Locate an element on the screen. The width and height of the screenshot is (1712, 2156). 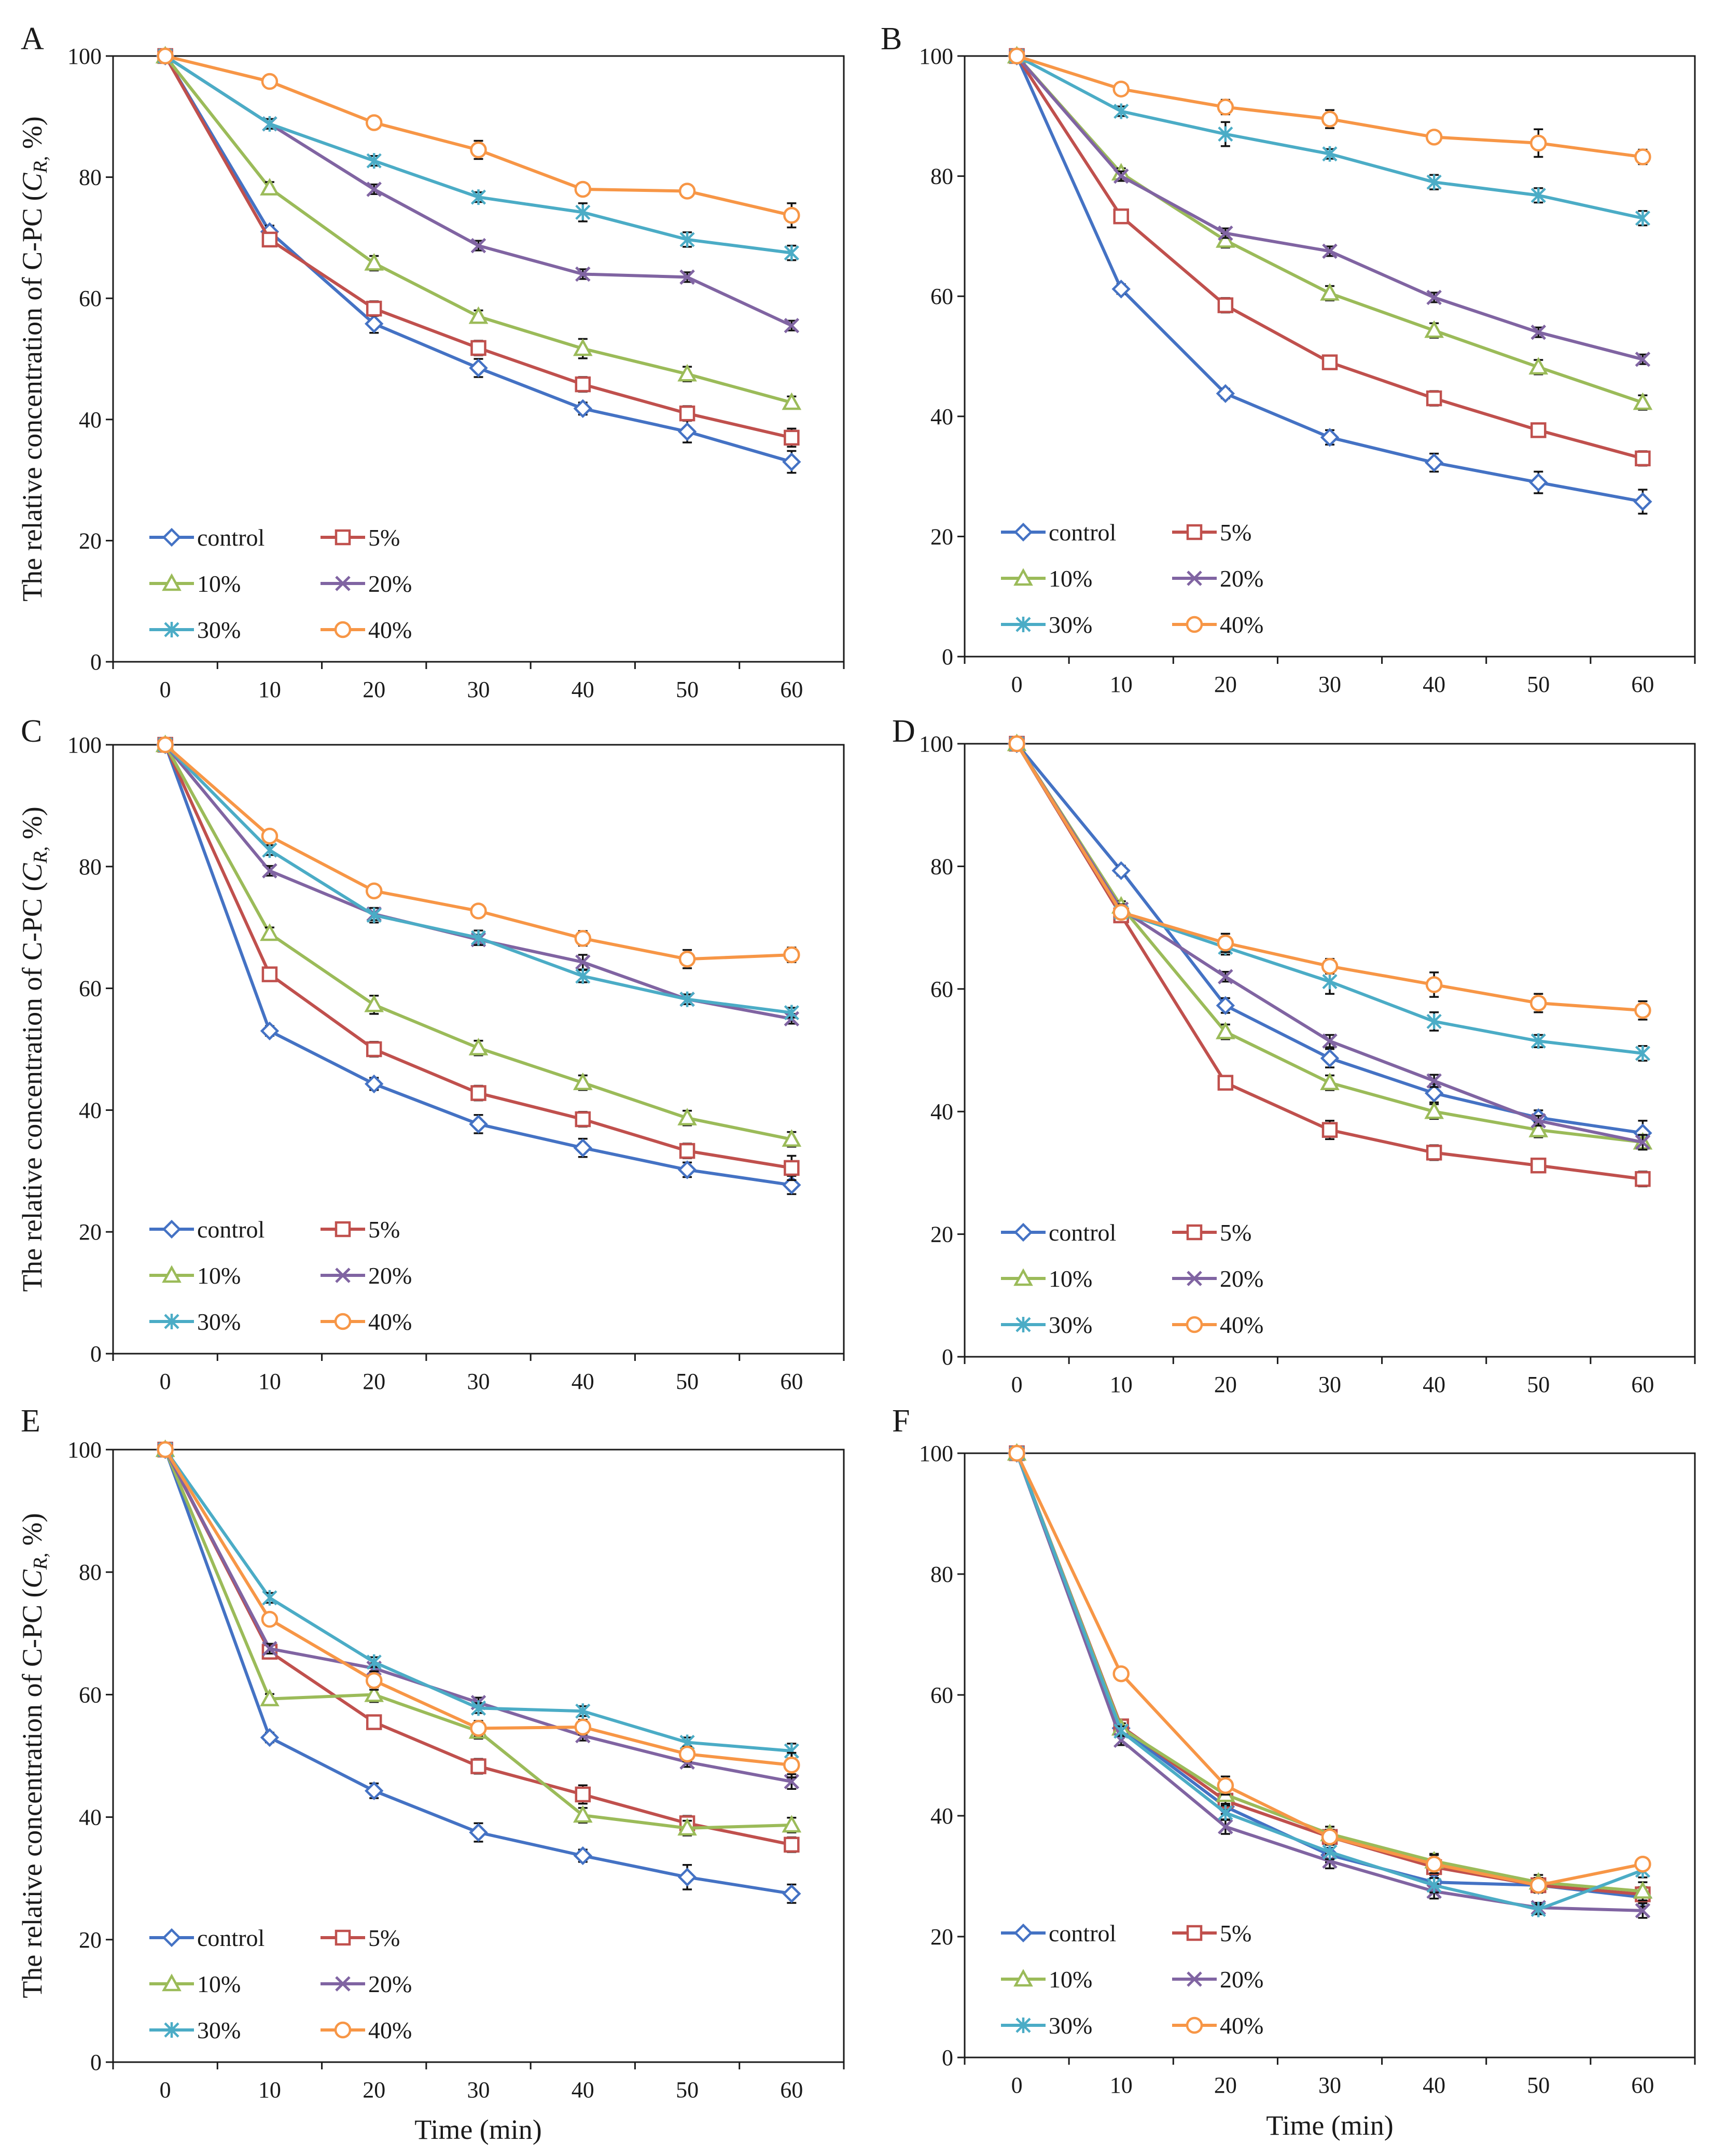
legend-label: 20% is located at coordinates (1242, 1979).